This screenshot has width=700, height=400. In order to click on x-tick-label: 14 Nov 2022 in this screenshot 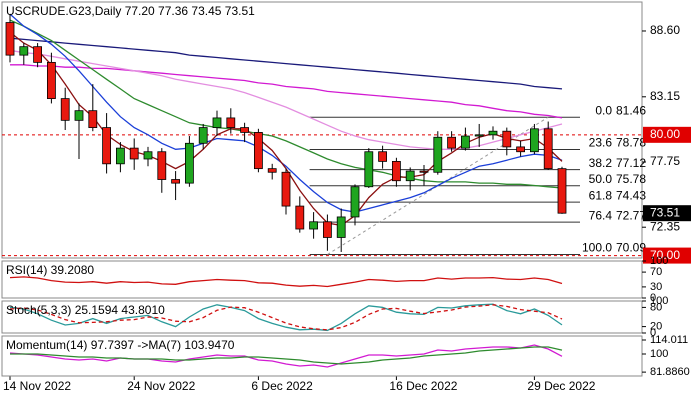, I will do `click(37, 386)`.